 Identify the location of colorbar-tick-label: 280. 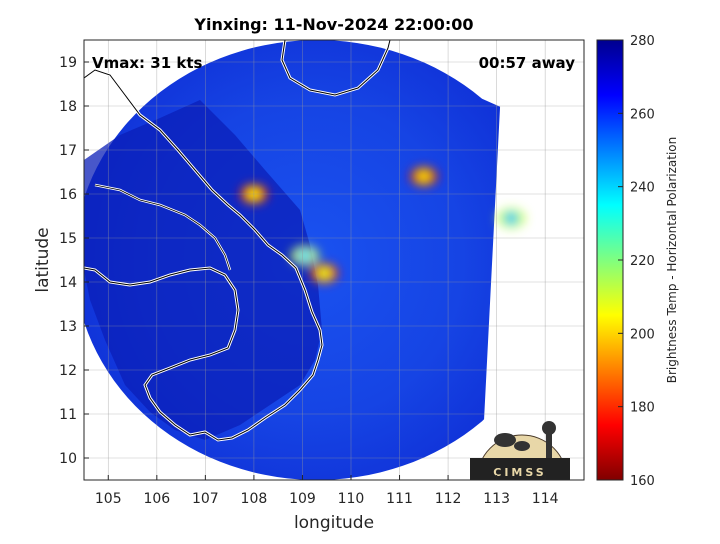
(642, 41).